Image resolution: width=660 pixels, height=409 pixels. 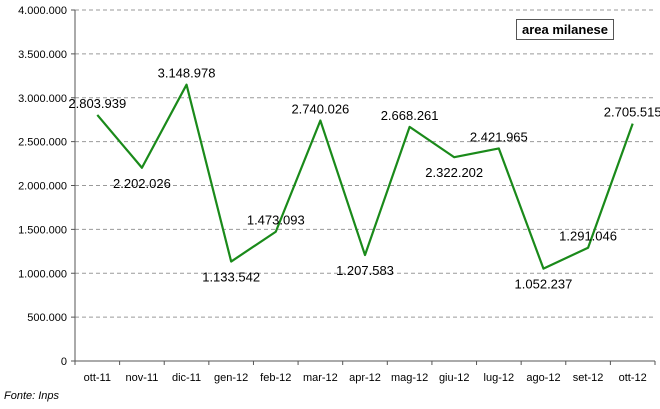 What do you see at coordinates (633, 378) in the screenshot?
I see `x-tick-label: ott-12` at bounding box center [633, 378].